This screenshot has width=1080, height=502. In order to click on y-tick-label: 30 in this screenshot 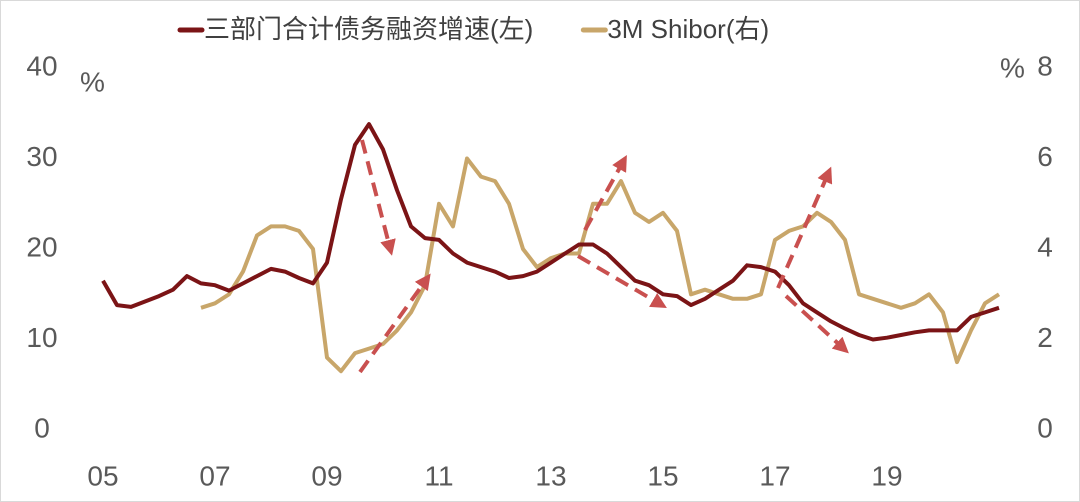, I will do `click(41, 156)`.